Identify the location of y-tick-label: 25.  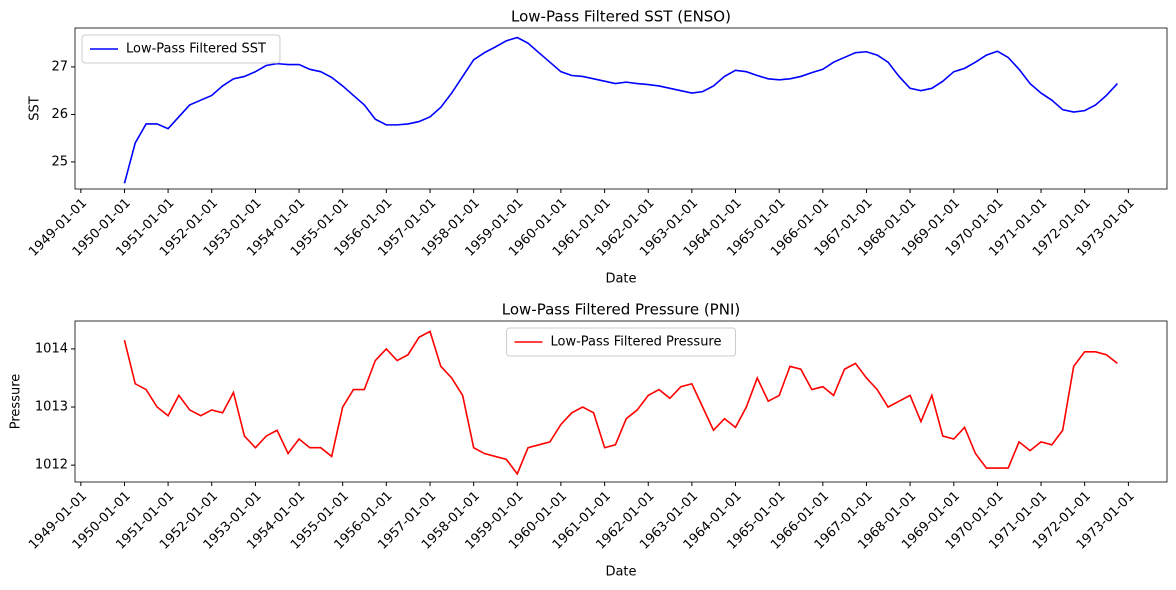
(59, 161).